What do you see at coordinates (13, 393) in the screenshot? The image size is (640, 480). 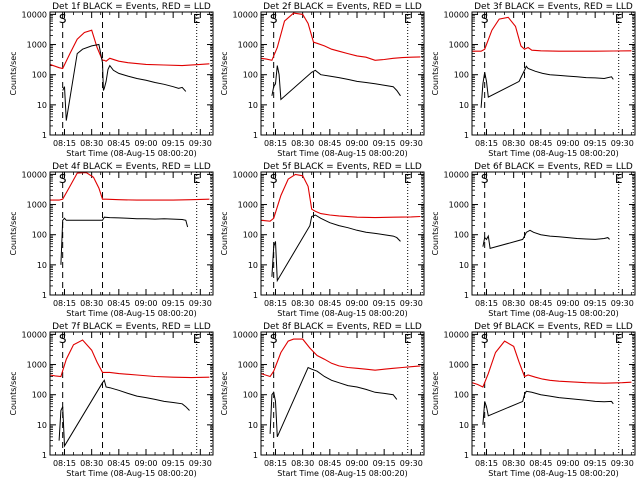 I see `panel-7-y-axis-label: Counts/sec` at bounding box center [13, 393].